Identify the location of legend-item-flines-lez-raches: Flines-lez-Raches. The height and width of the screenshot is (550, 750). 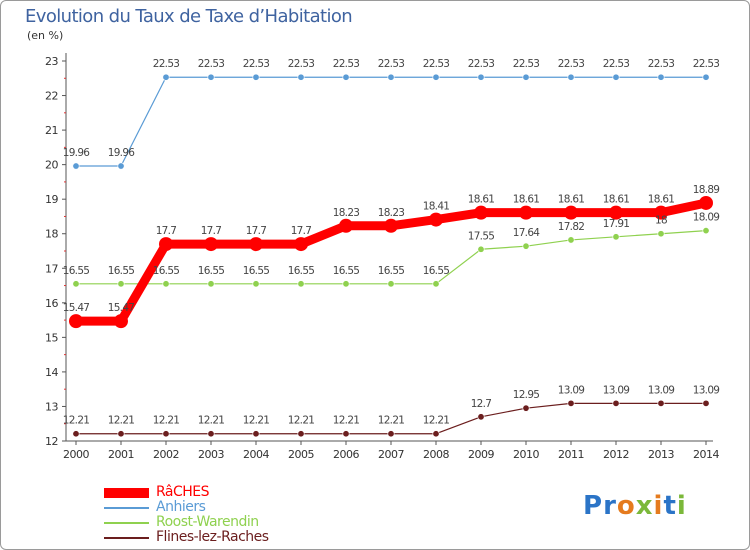
(224, 537).